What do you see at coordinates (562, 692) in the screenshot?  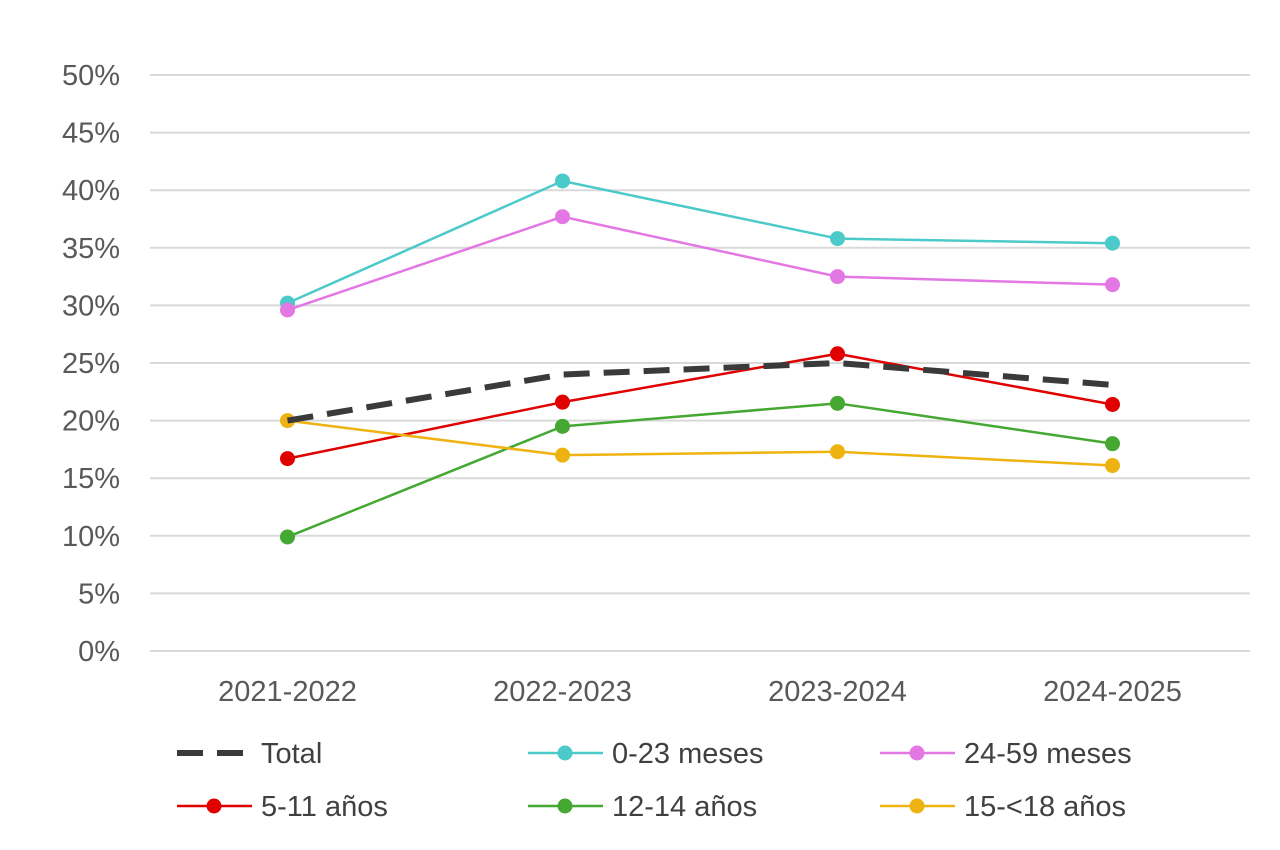 I see `x-tick-label: 2022-2023` at bounding box center [562, 692].